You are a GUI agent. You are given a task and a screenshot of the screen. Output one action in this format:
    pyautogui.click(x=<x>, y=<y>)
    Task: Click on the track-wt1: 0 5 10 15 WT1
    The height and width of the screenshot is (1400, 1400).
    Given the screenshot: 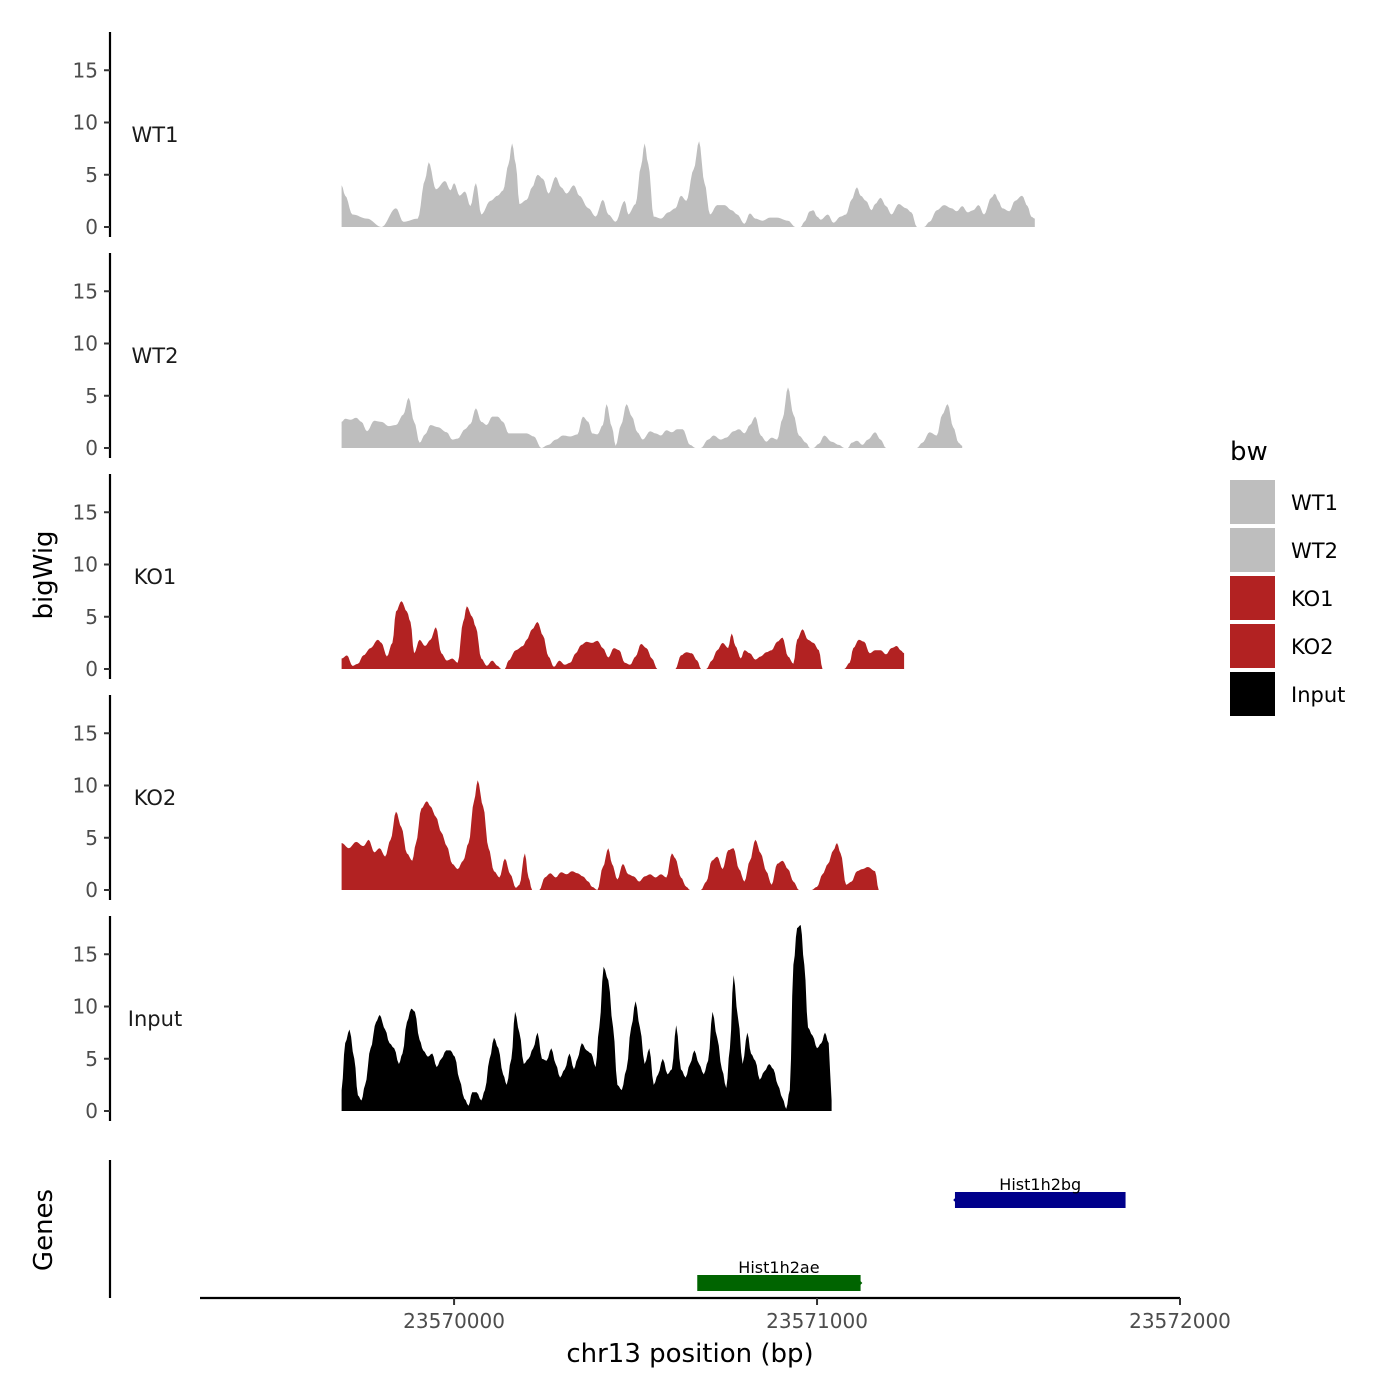 What is the action you would take?
    pyautogui.click(x=554, y=135)
    